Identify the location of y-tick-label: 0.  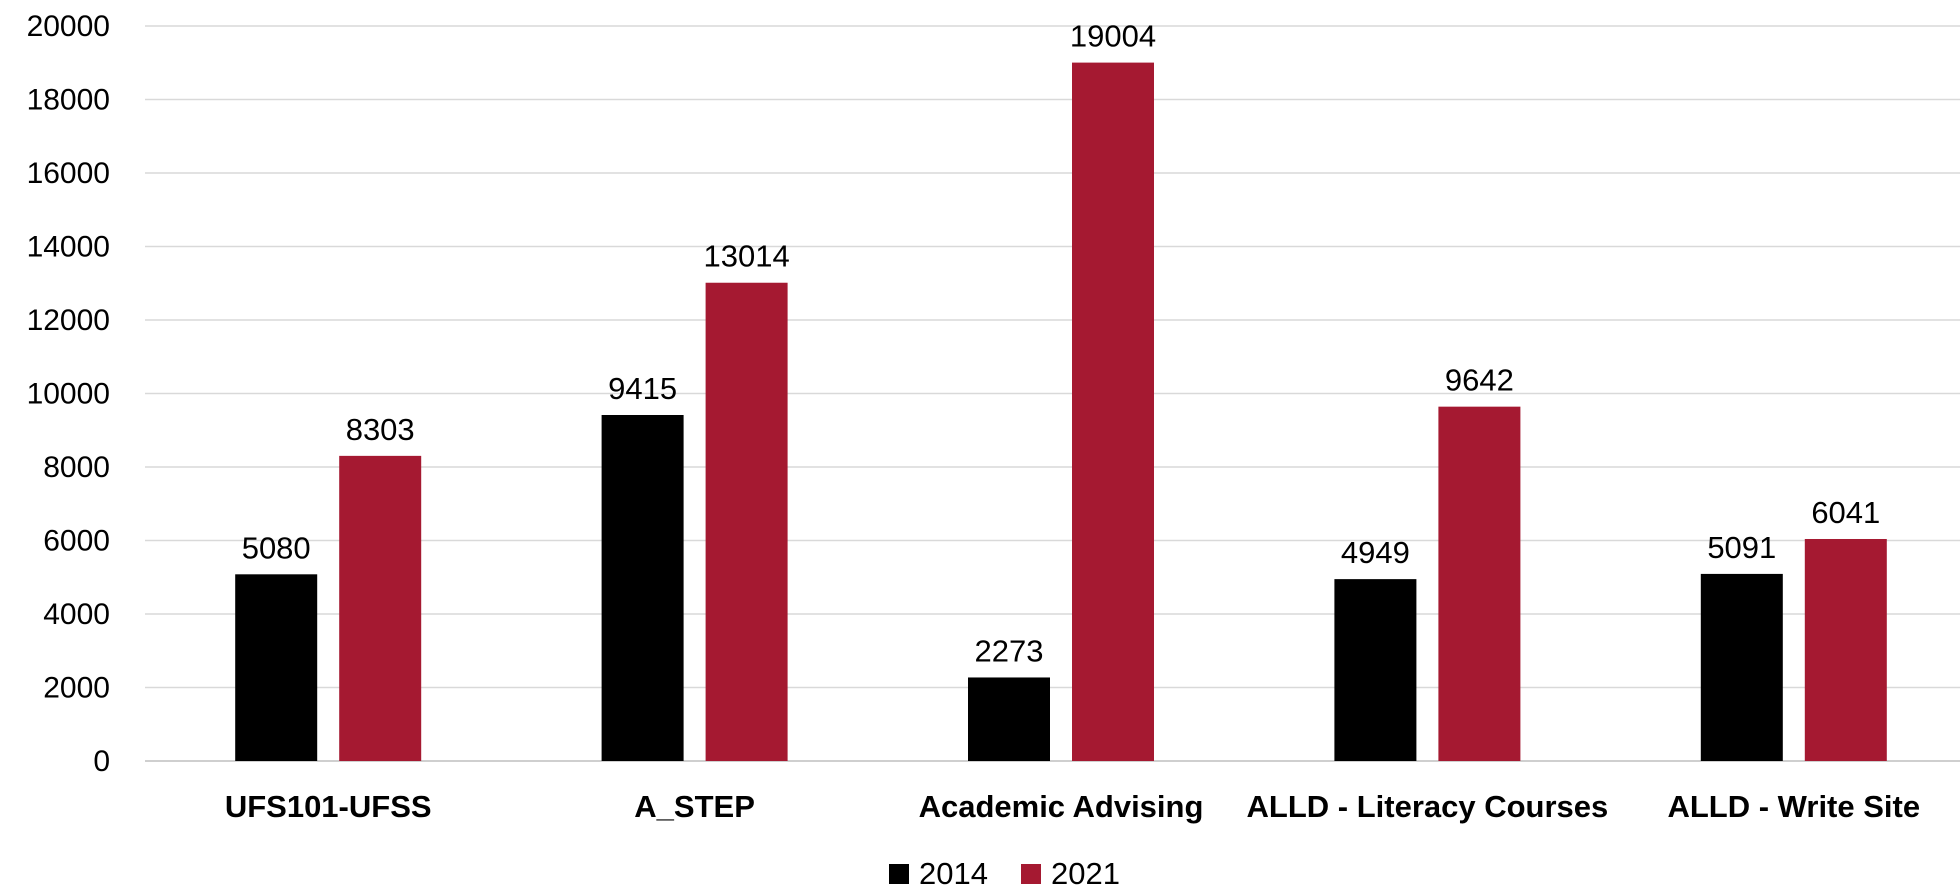
(101, 761).